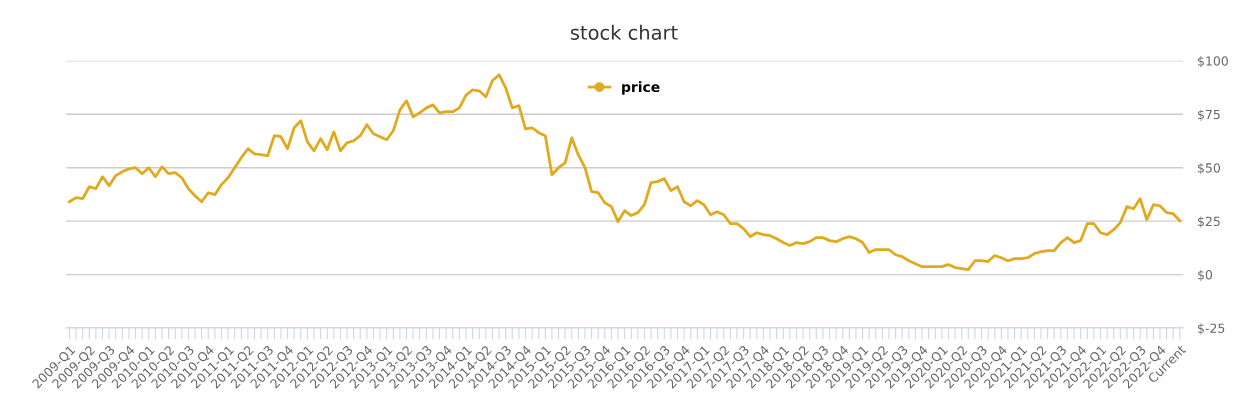 This screenshot has width=1248, height=403. What do you see at coordinates (1213, 62) in the screenshot?
I see `y-tick-label: $100` at bounding box center [1213, 62].